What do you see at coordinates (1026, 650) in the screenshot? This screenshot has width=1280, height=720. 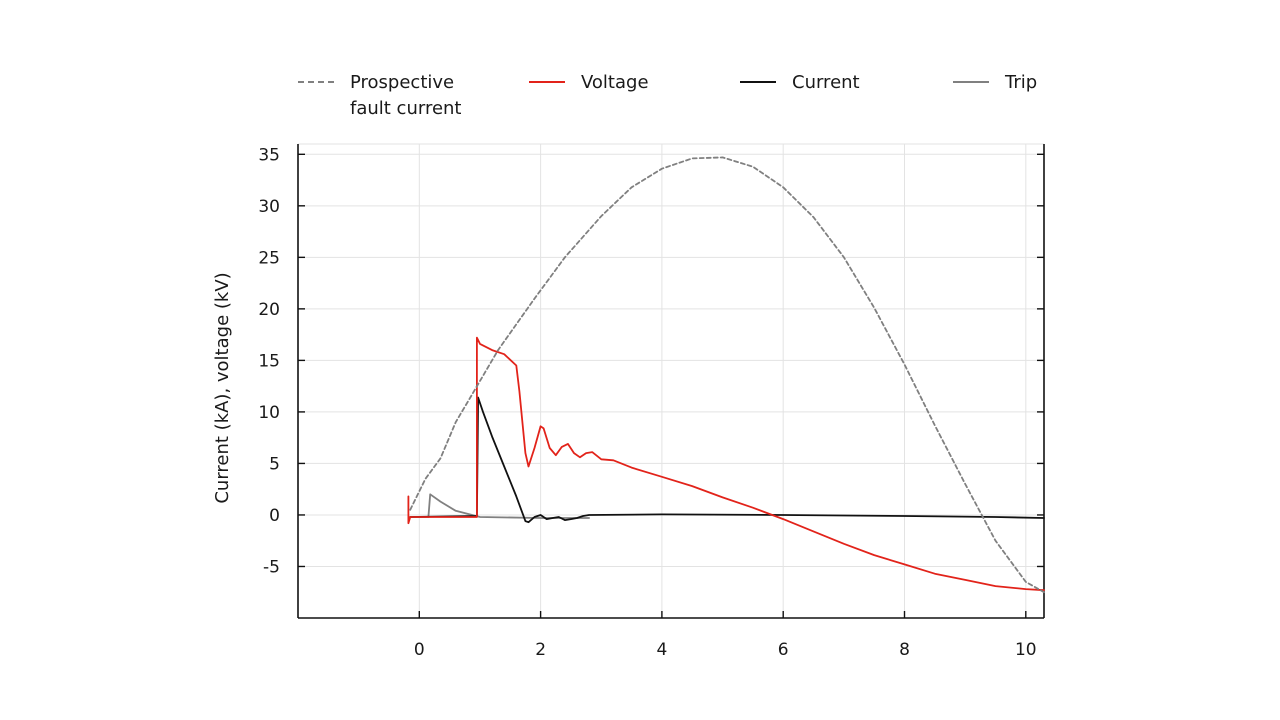 I see `x-tick-label: 10` at bounding box center [1026, 650].